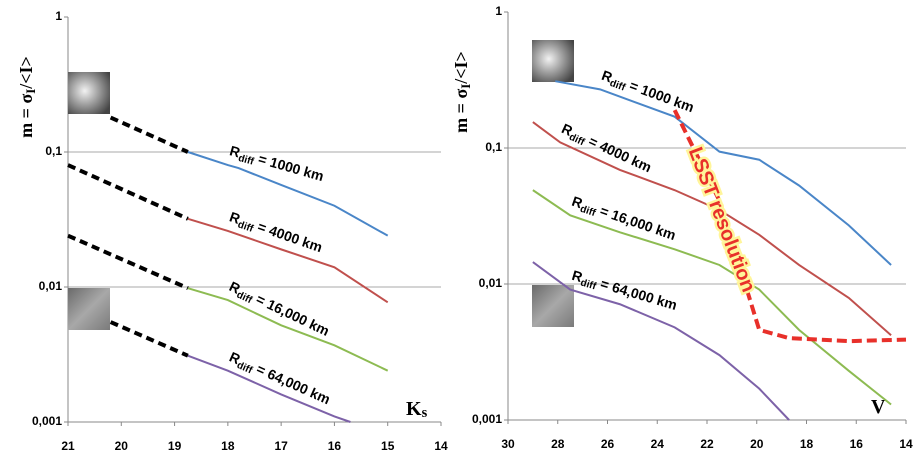  What do you see at coordinates (722, 219) in the screenshot?
I see `annotation: LSST resolution` at bounding box center [722, 219].